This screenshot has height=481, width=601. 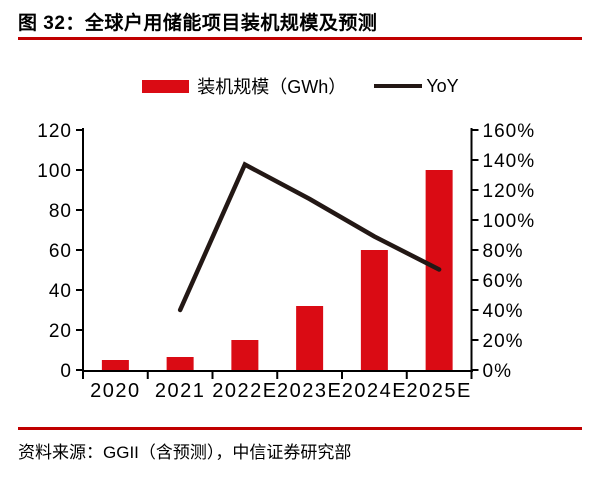 What do you see at coordinates (60, 211) in the screenshot?
I see `left-axis-tick-label: 80` at bounding box center [60, 211].